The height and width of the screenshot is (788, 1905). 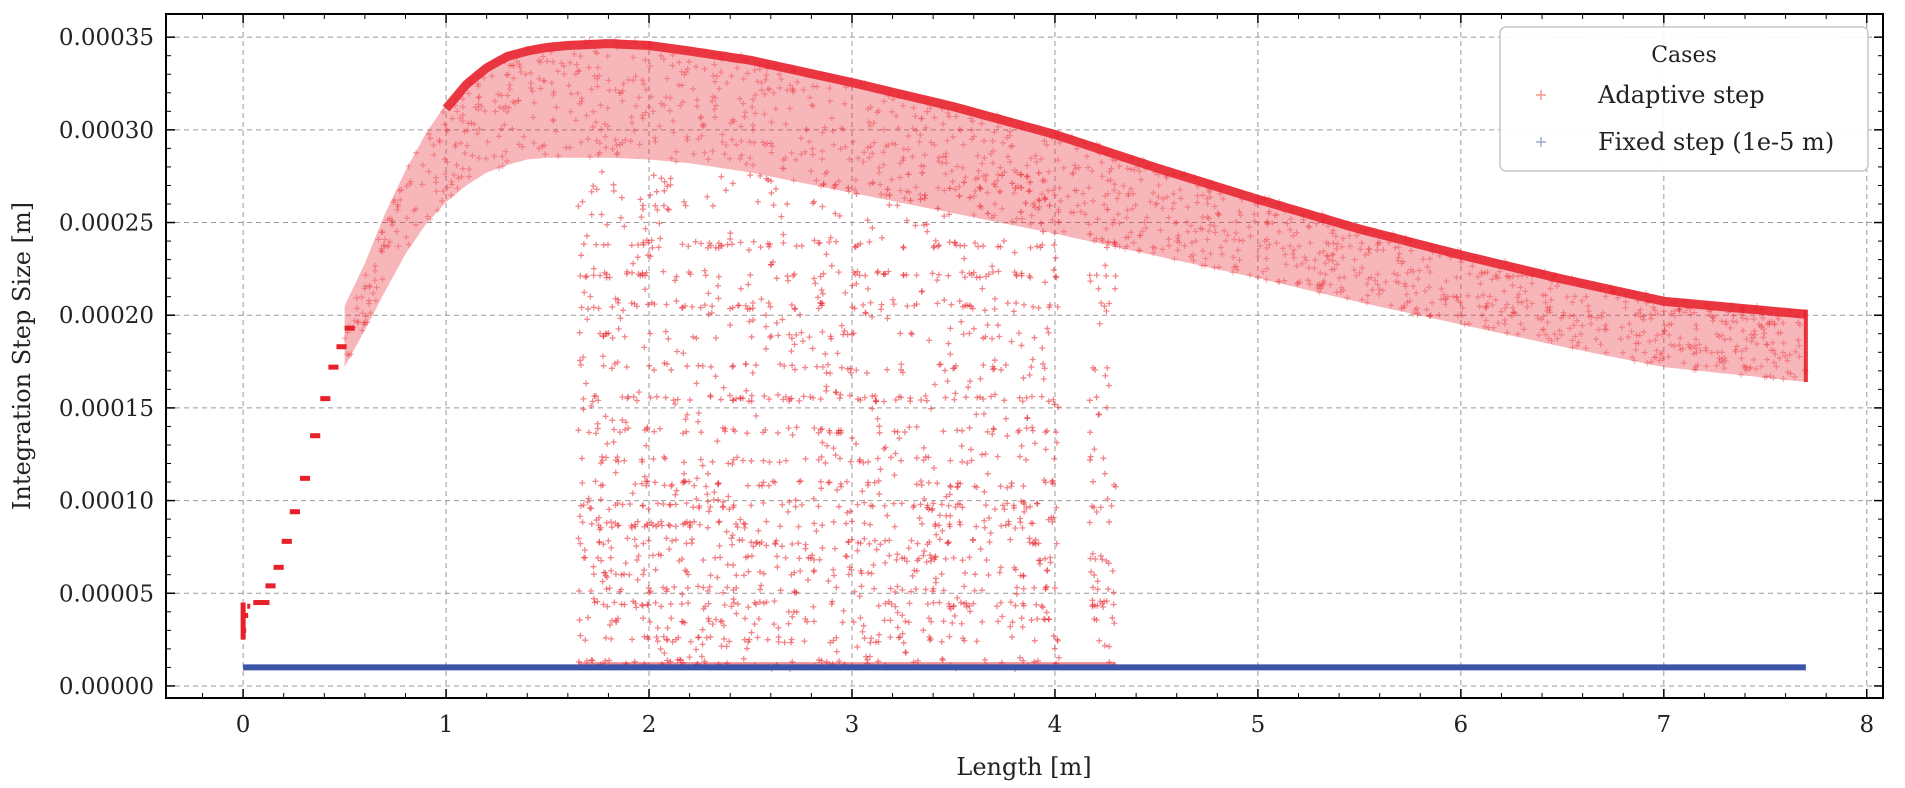 What do you see at coordinates (1716, 142) in the screenshot?
I see `legend-label-fixed: Fixed step (1e-5 m)` at bounding box center [1716, 142].